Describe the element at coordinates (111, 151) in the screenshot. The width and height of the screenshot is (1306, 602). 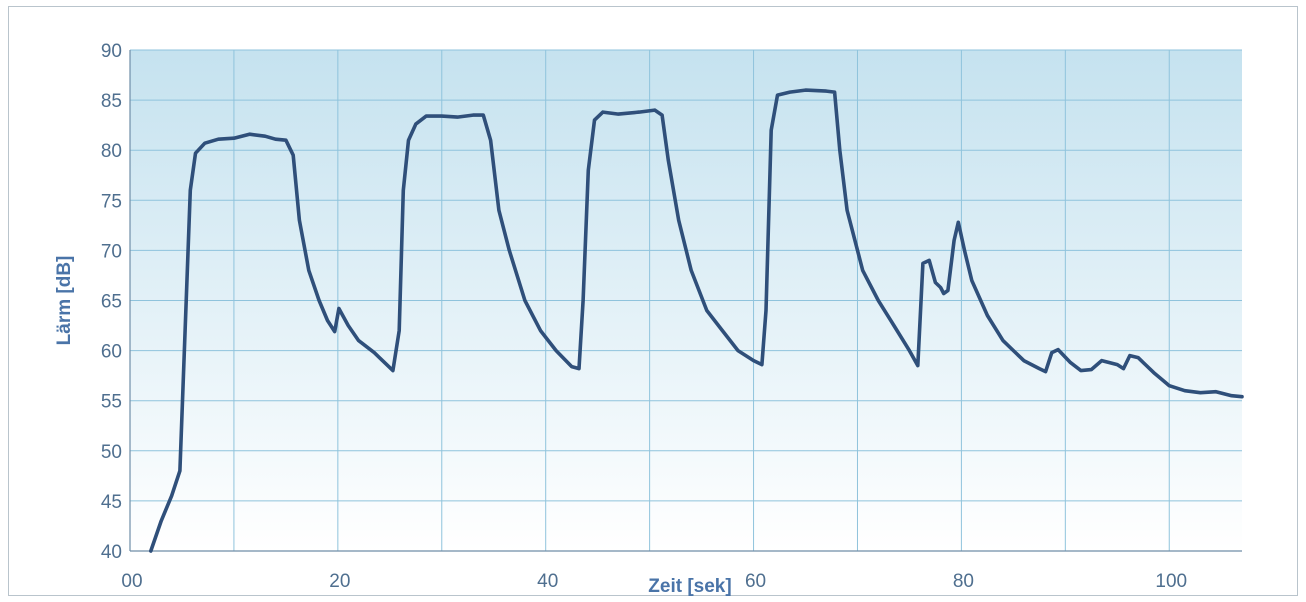
I see `y-tick-label: 80` at that location.